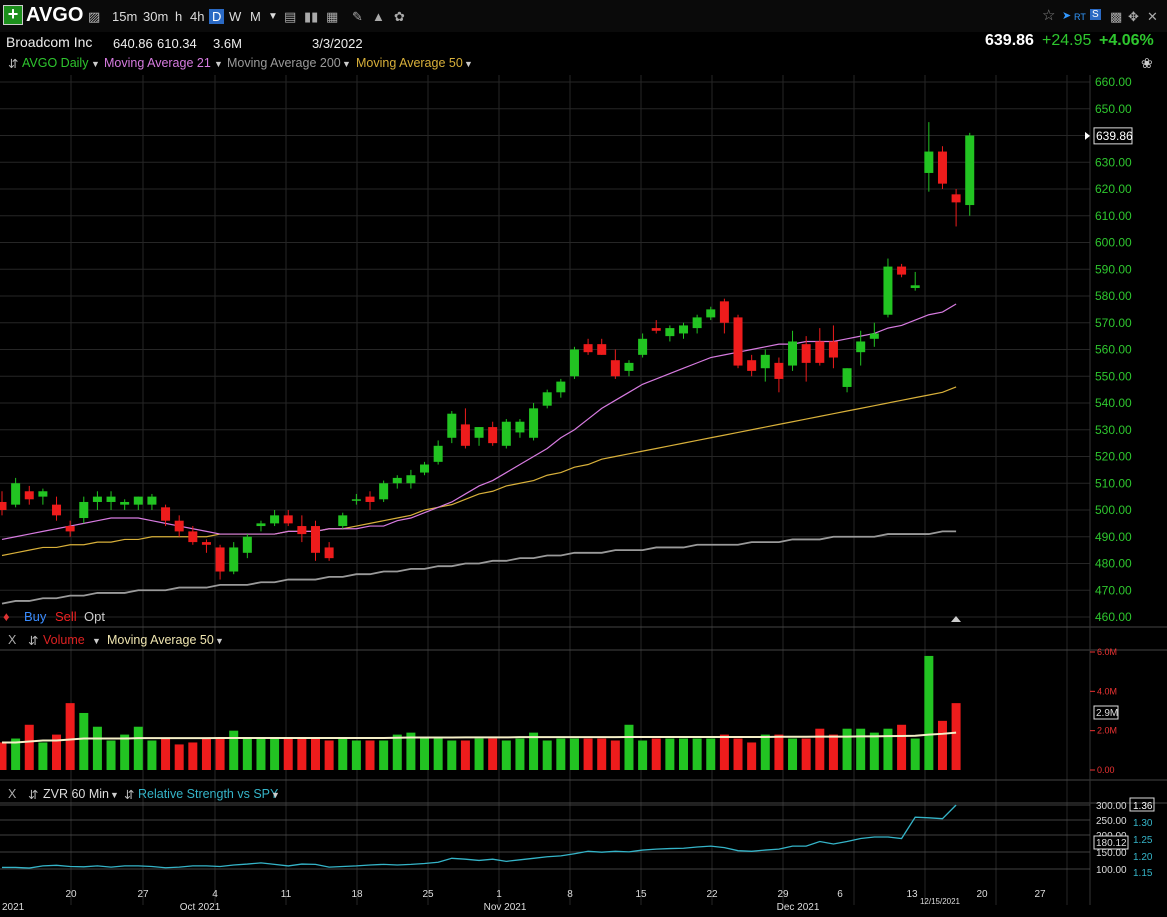  Describe the element at coordinates (1113, 376) in the screenshot. I see `y-tick-label: 550.00` at that location.